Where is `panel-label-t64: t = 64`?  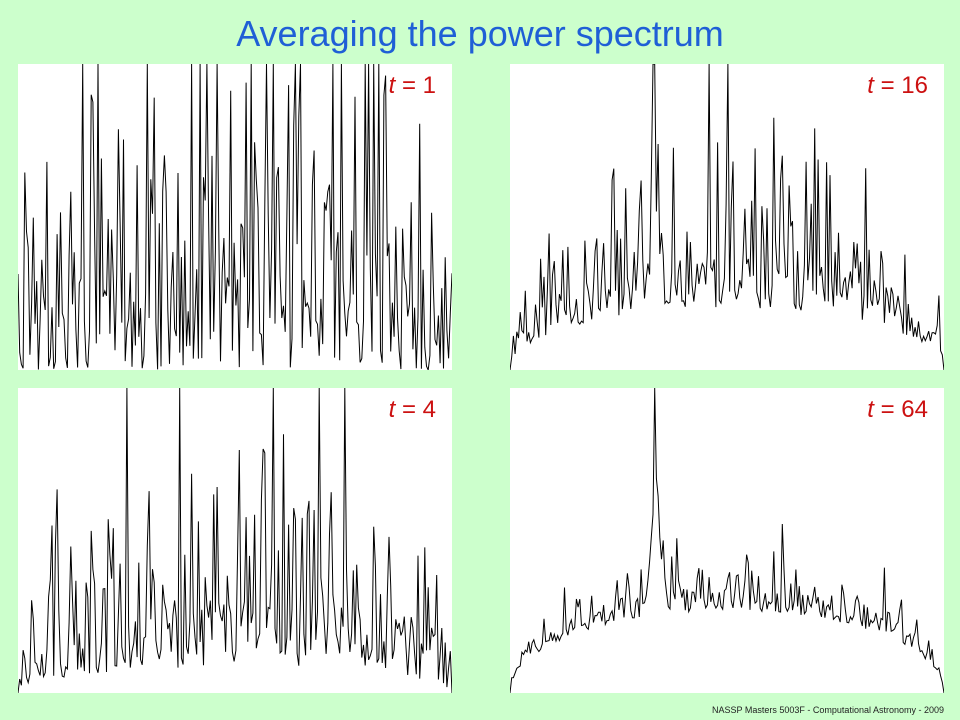
panel-label-t64: t = 64 is located at coordinates (897, 410).